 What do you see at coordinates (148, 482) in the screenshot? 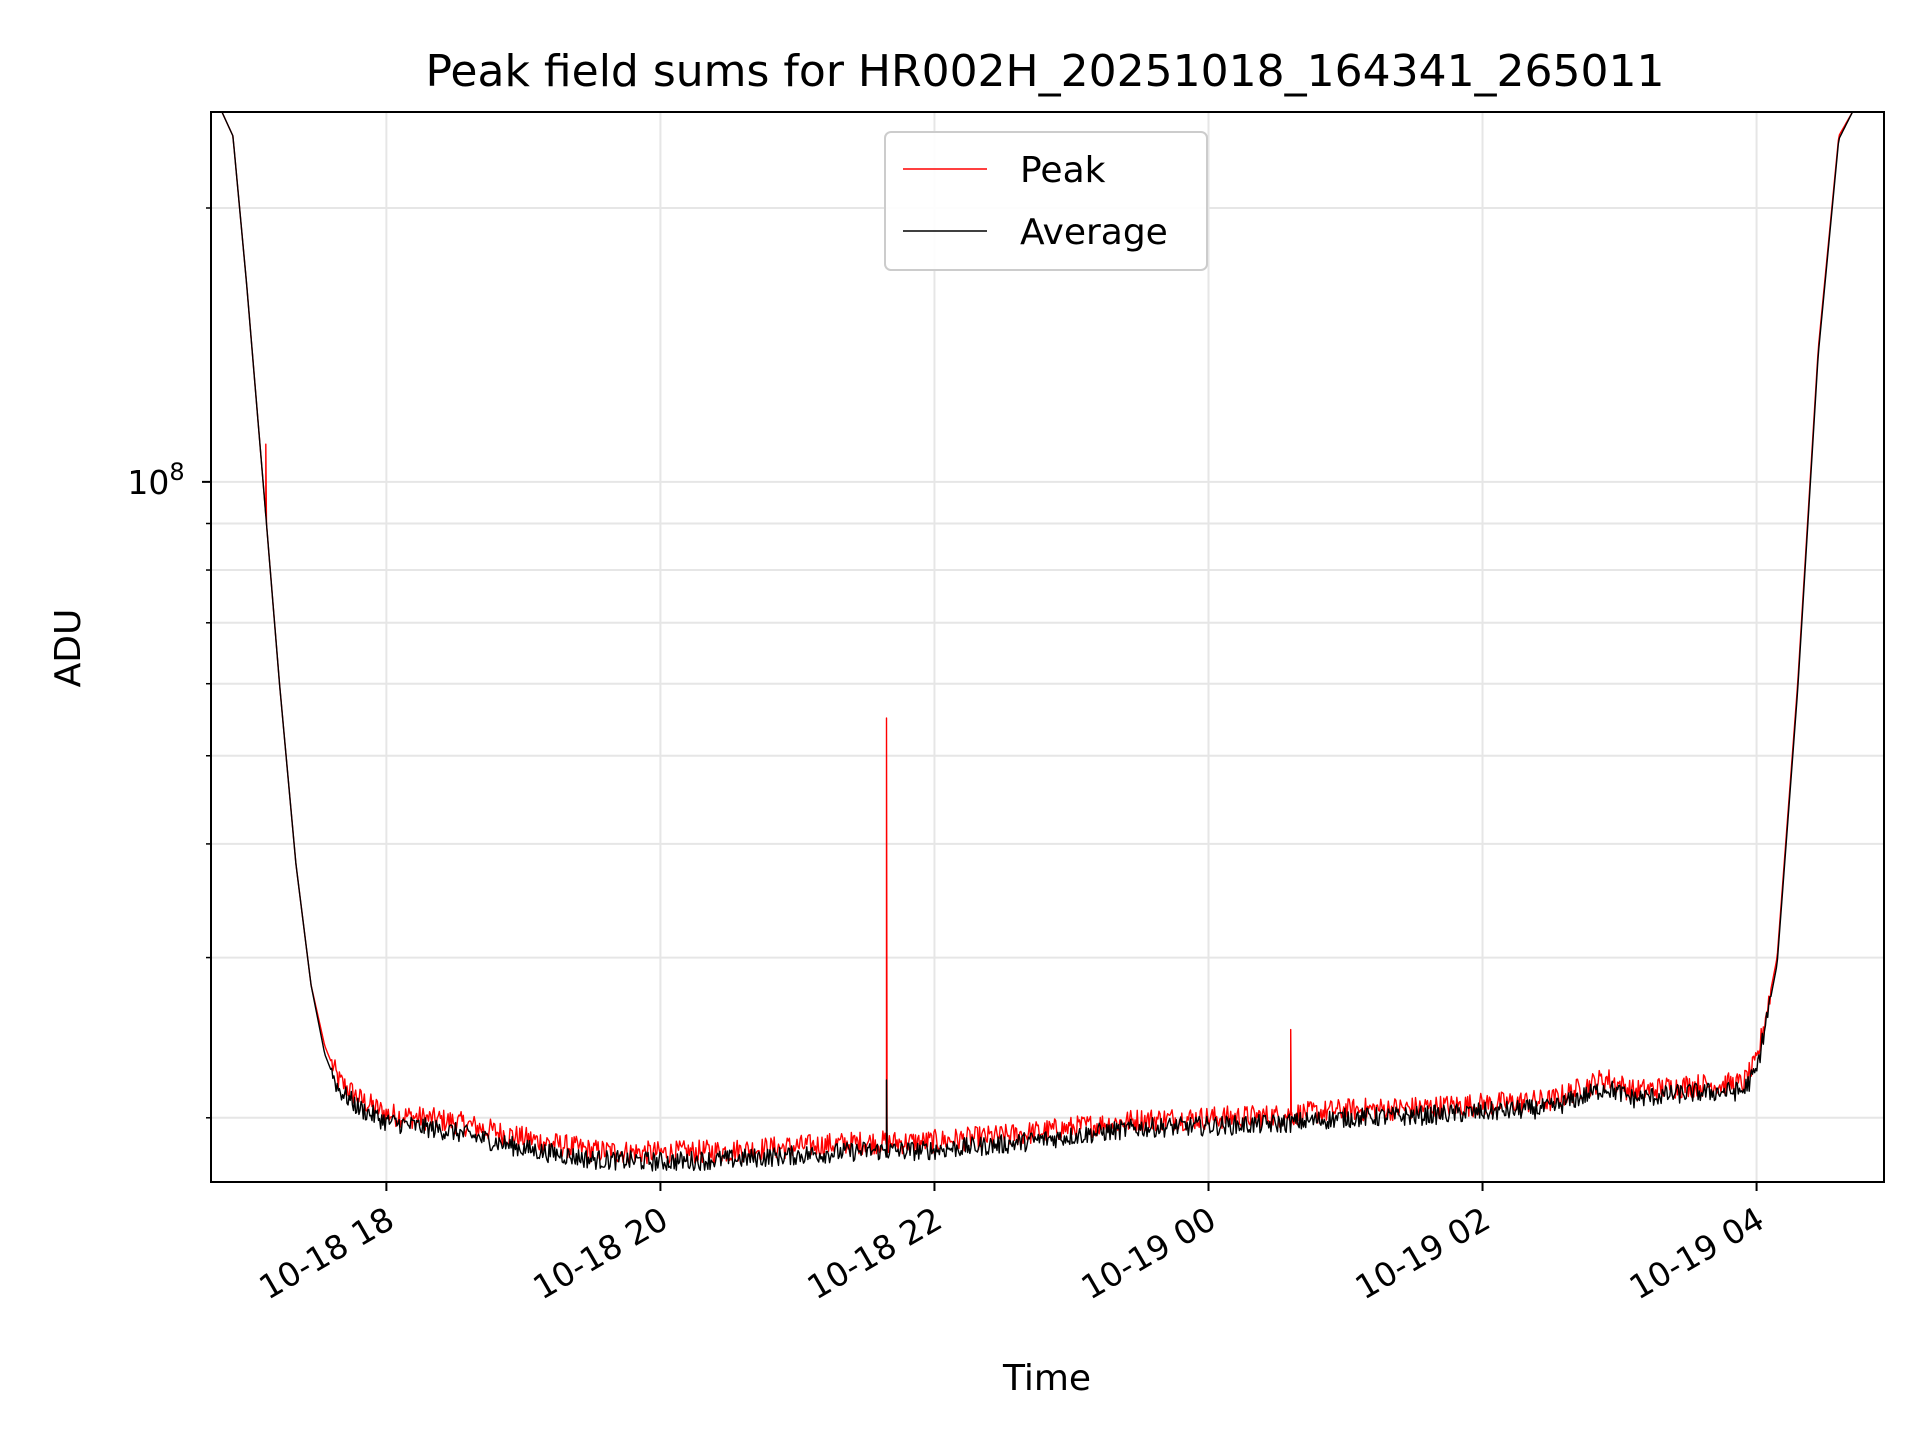
I see `y-tick-label-base: 10` at bounding box center [148, 482].